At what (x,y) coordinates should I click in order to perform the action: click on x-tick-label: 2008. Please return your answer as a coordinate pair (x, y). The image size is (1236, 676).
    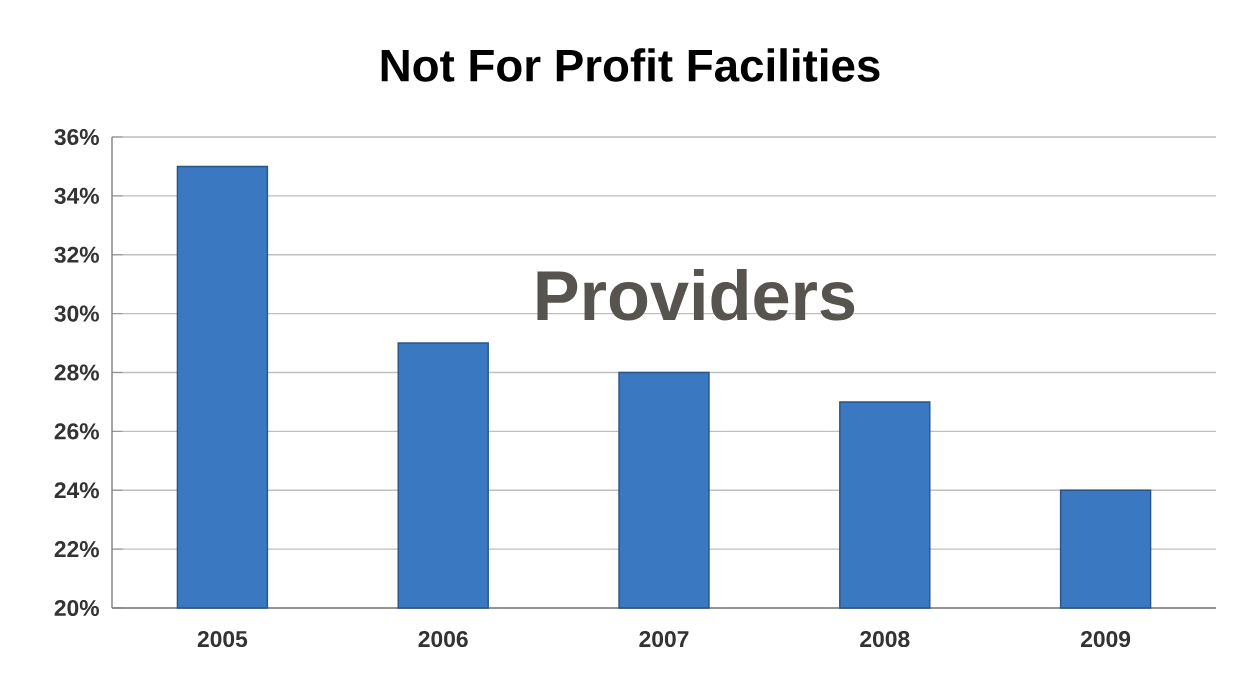
    Looking at the image, I should click on (885, 639).